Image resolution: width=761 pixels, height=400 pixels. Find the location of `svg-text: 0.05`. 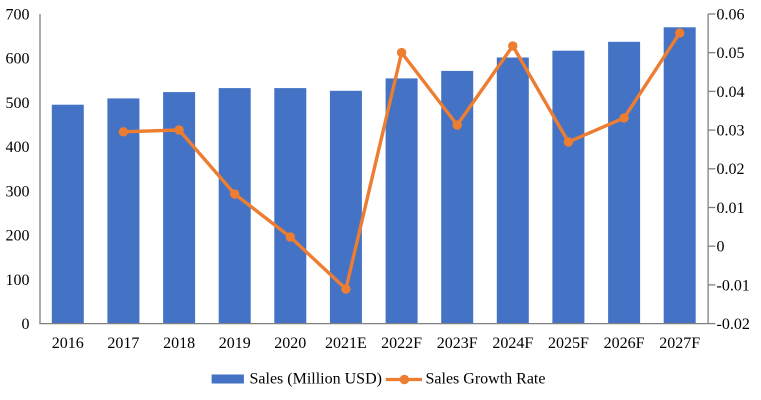

svg-text: 0.05 is located at coordinates (731, 53).